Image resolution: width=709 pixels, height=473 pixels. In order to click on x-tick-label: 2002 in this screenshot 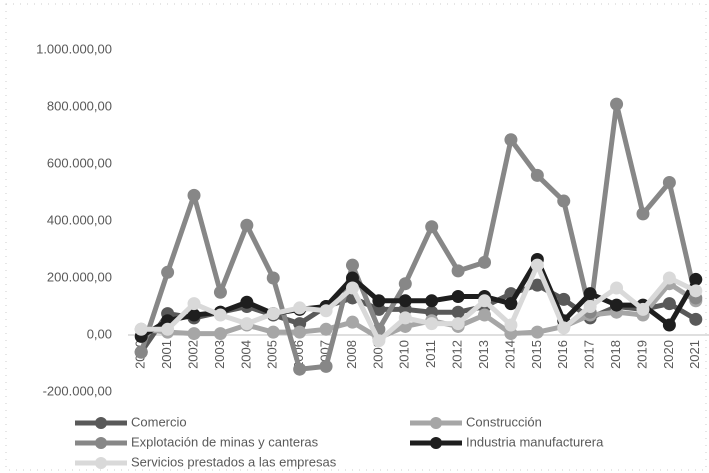, I will do `click(192, 354)`.